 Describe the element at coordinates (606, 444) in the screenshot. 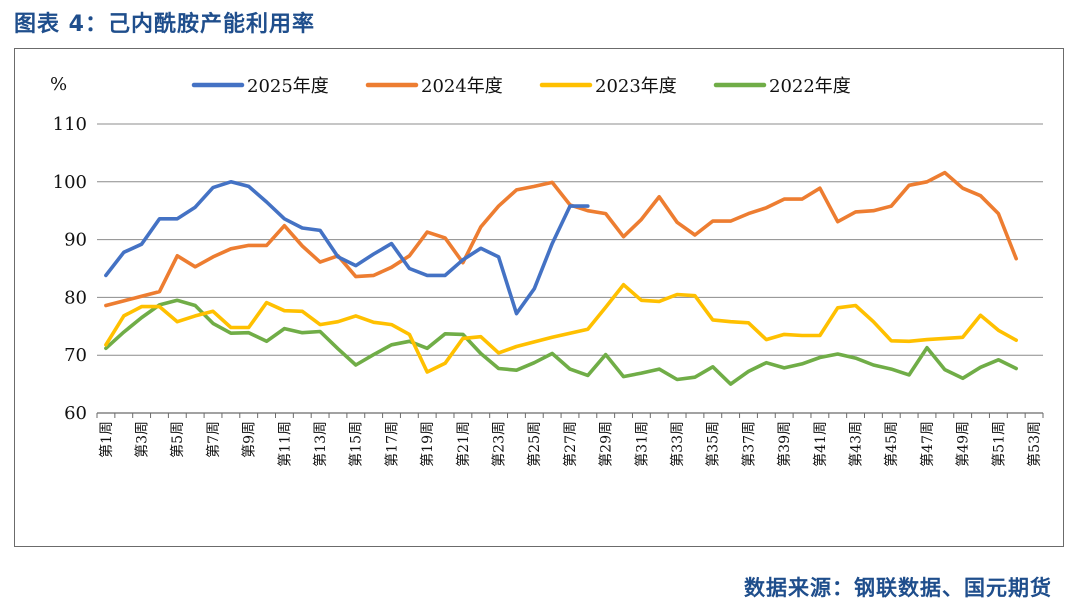

I see `x-tick-label: 第29周` at that location.